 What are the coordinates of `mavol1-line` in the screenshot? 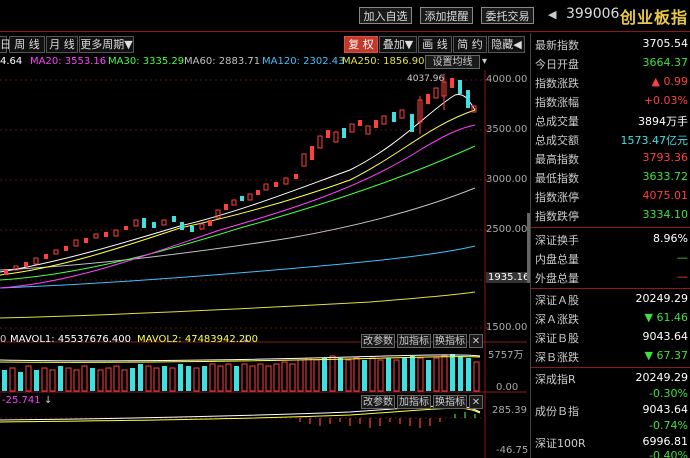 It's located at (240, 358).